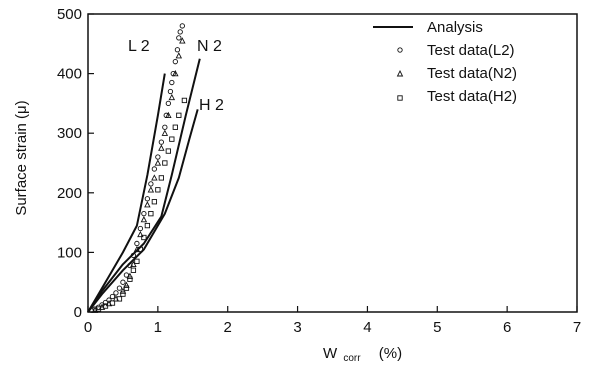 This screenshot has width=593, height=374. Describe the element at coordinates (69, 252) in the screenshot. I see `y-tick-label: 100` at that location.